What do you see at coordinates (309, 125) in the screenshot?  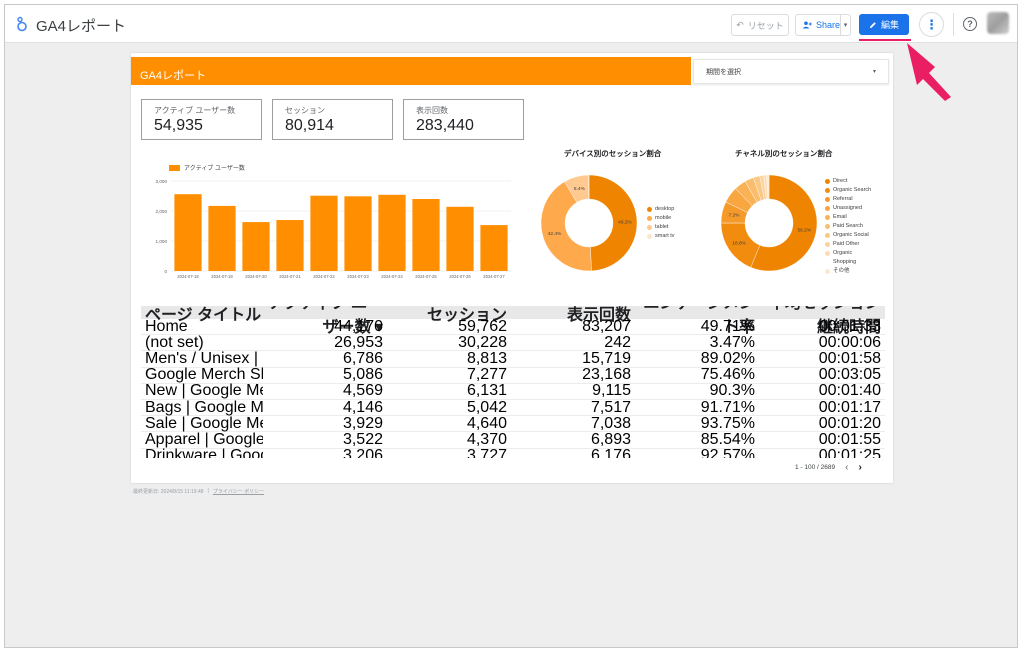 I see `kpi-value: 80,914` at bounding box center [309, 125].